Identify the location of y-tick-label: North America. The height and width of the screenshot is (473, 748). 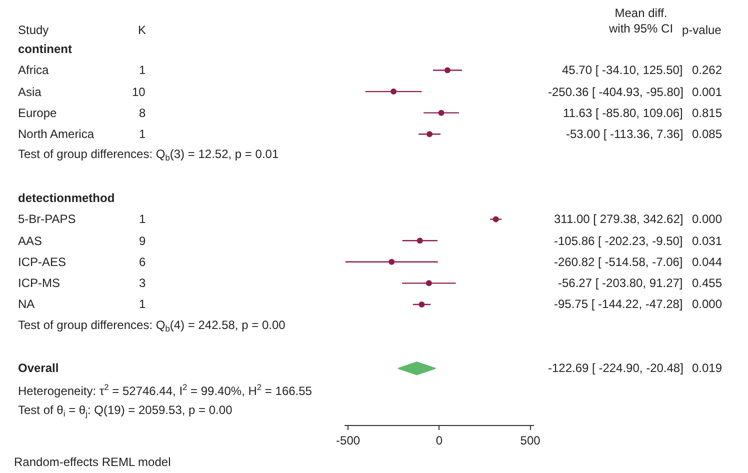
(56, 134).